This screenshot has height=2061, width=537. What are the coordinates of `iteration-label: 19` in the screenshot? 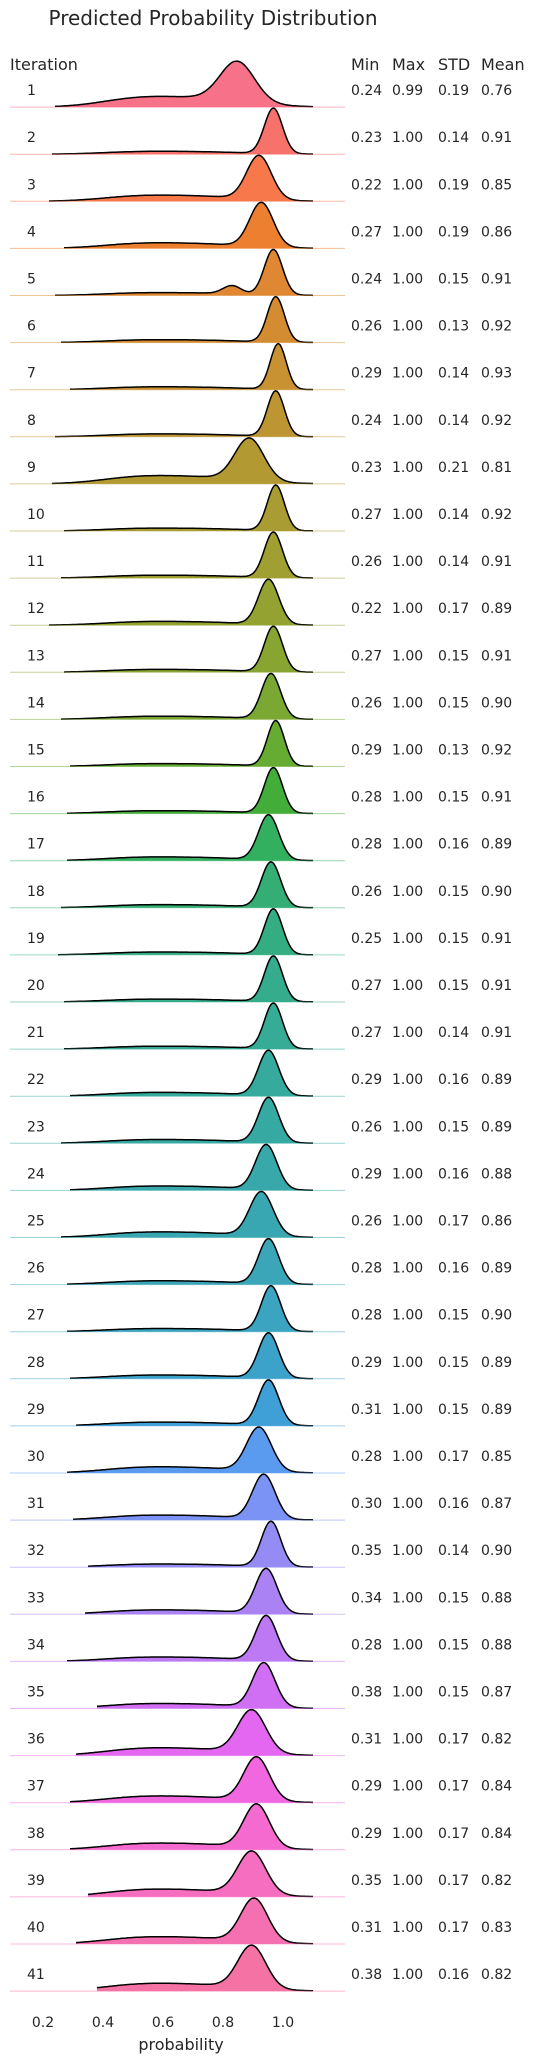 It's located at (36, 939).